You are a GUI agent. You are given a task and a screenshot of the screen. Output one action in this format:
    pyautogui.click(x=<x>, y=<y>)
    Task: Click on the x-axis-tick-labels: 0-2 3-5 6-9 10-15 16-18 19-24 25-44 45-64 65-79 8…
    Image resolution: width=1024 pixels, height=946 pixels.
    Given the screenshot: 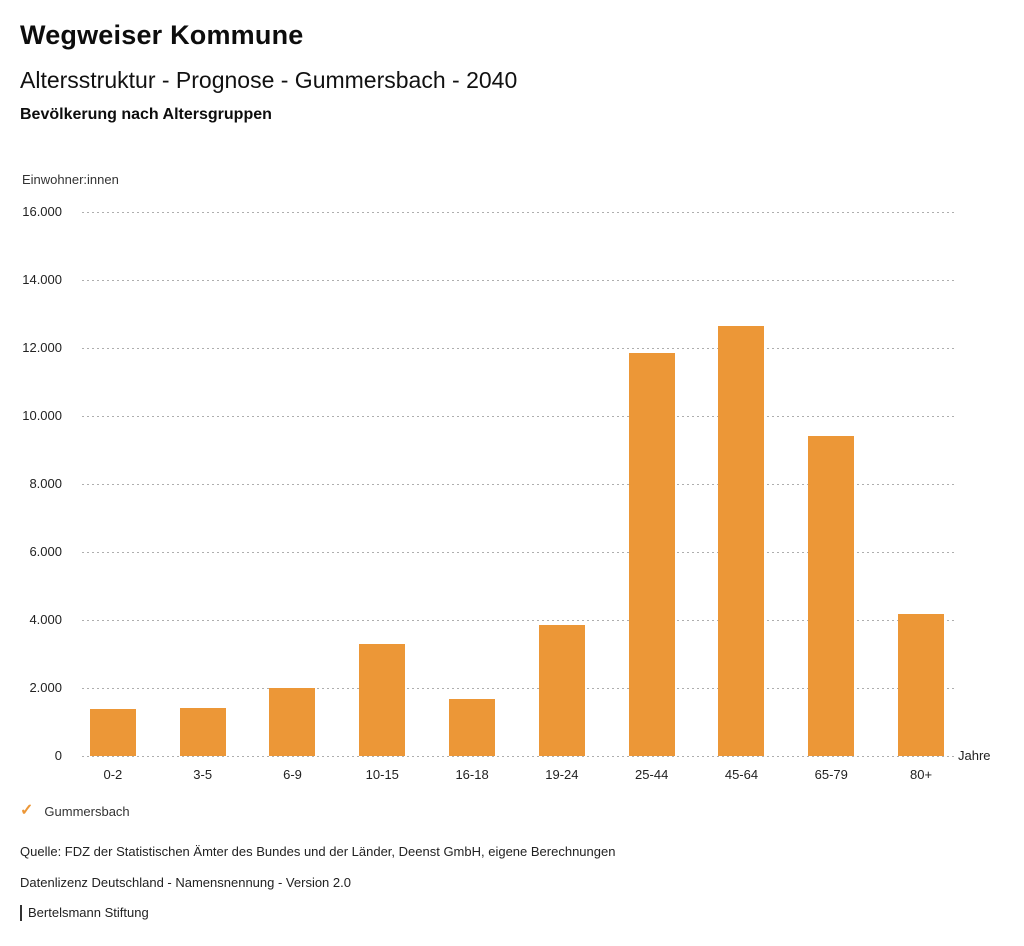 What is the action you would take?
    pyautogui.click(x=517, y=774)
    